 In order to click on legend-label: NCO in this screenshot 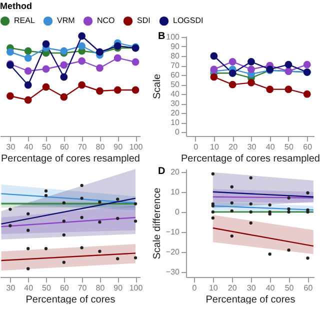, I will do `click(106, 21)`.